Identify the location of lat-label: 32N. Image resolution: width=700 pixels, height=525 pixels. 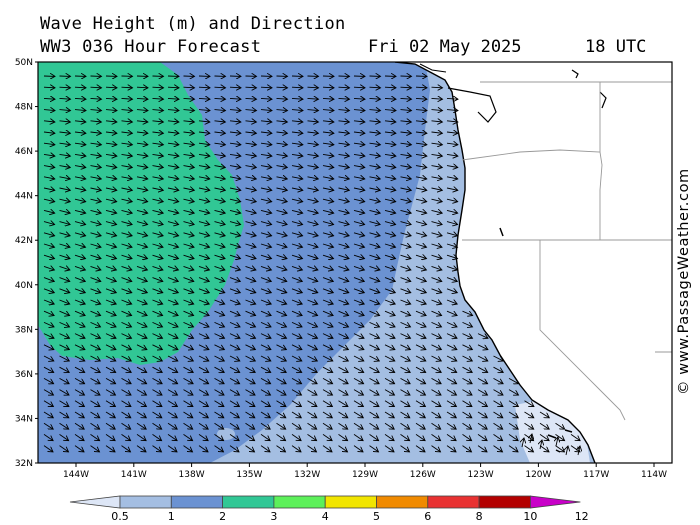
(24, 464).